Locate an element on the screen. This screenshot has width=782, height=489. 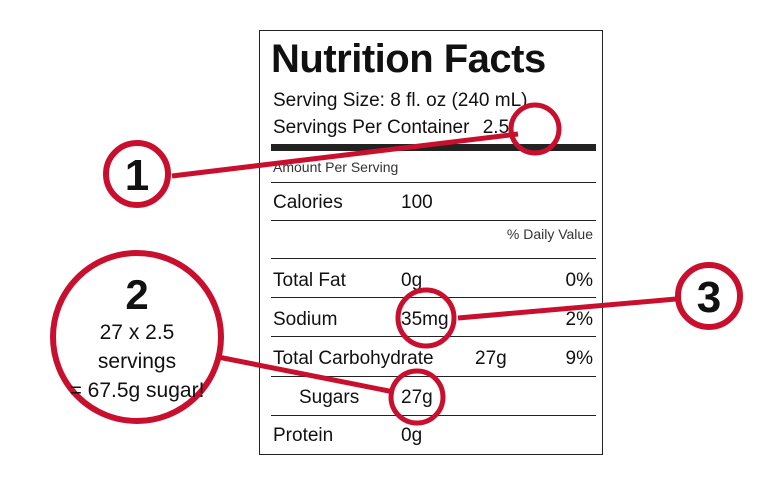
calories-label: Calories is located at coordinates (308, 202).